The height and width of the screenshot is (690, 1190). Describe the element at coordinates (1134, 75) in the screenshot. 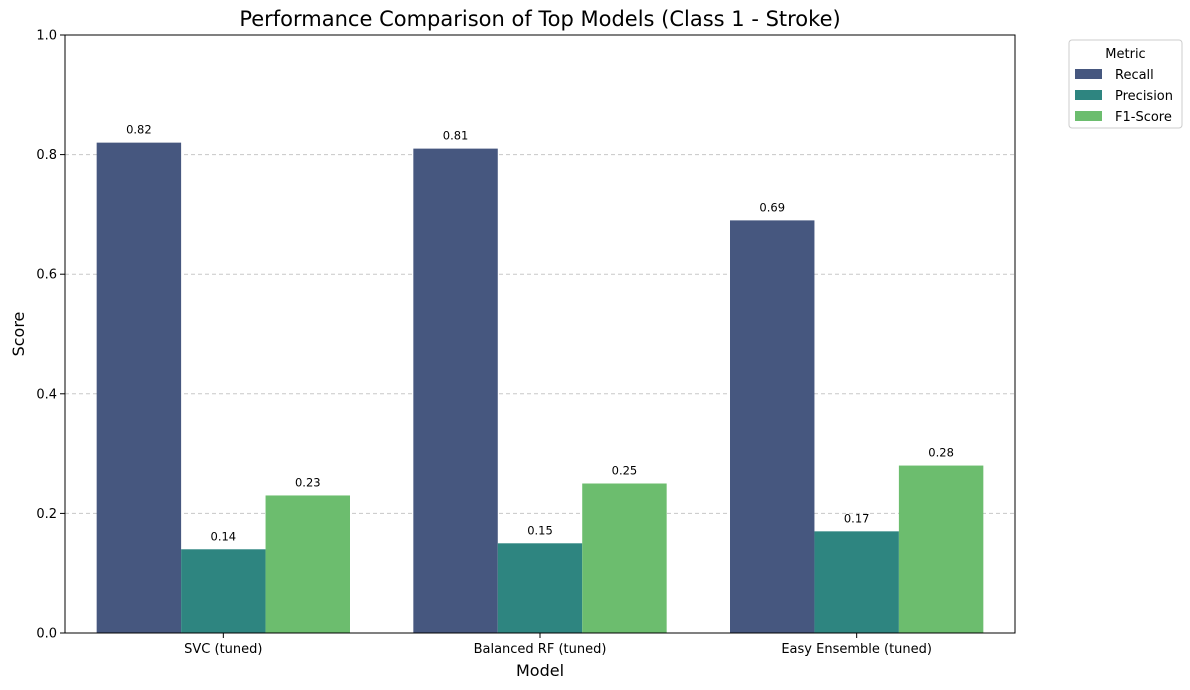

I see `legend-entry-label: Recall` at that location.